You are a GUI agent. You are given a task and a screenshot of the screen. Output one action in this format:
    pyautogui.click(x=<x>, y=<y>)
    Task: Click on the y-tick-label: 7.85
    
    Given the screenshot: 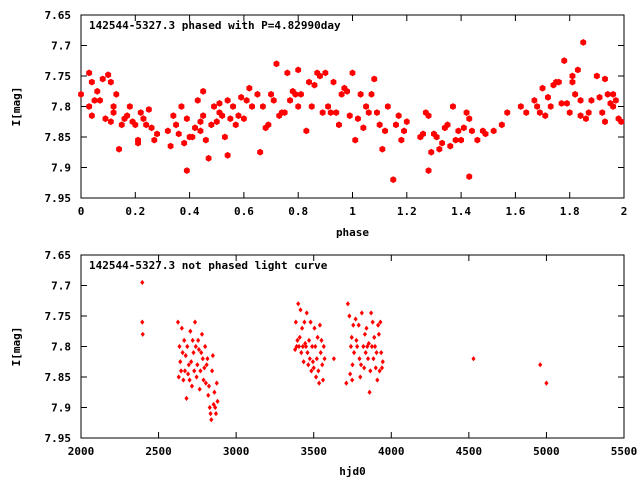 What is the action you would take?
    pyautogui.click(x=58, y=377)
    